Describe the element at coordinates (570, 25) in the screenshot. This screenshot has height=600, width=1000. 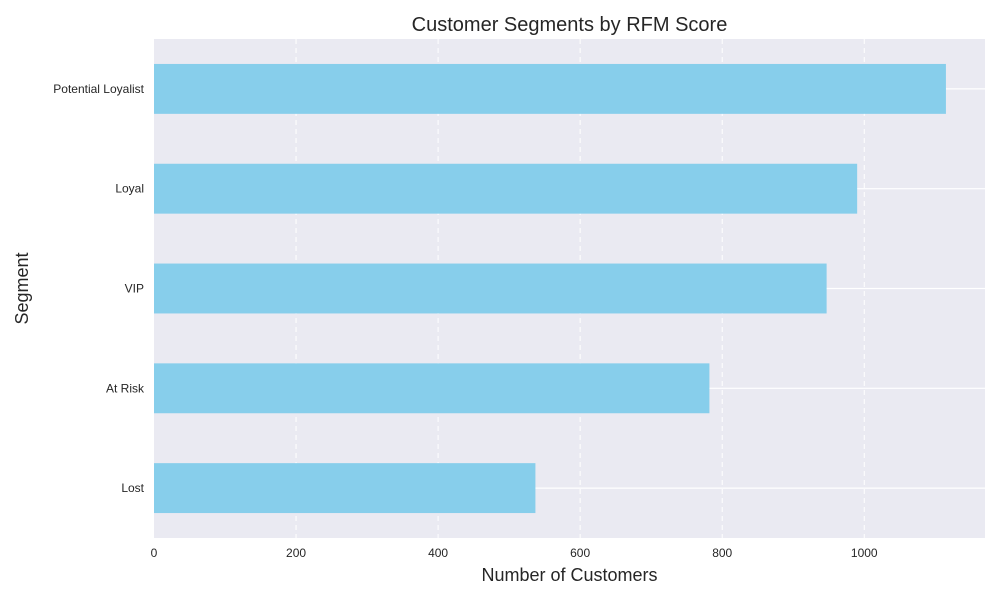
I see `chart-title: Customer Segments by RFM Score` at that location.